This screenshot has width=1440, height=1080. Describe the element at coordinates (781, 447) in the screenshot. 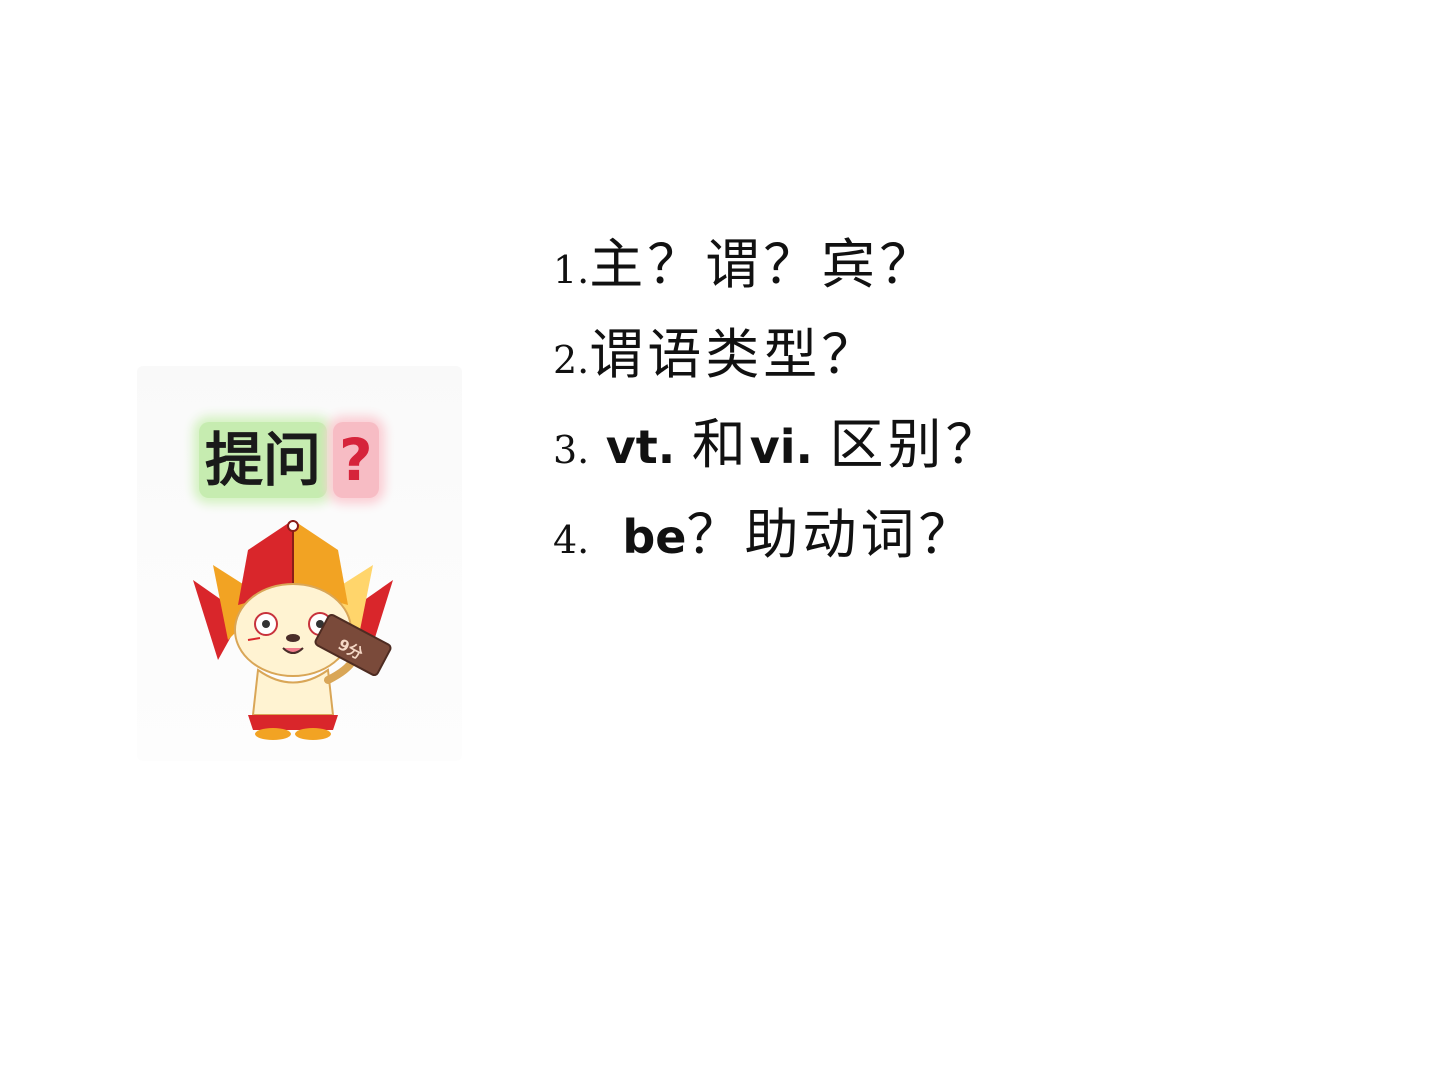

I see `term-vi: vi.` at that location.